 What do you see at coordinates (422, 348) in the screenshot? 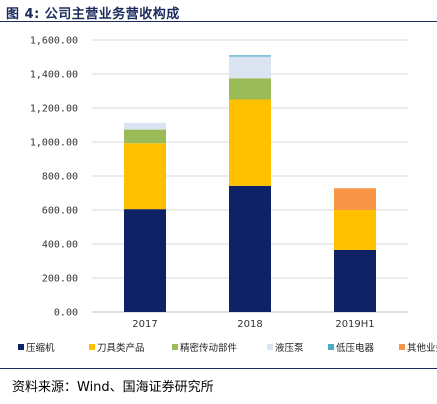
I see `legend-label: 其他业务` at bounding box center [422, 348].